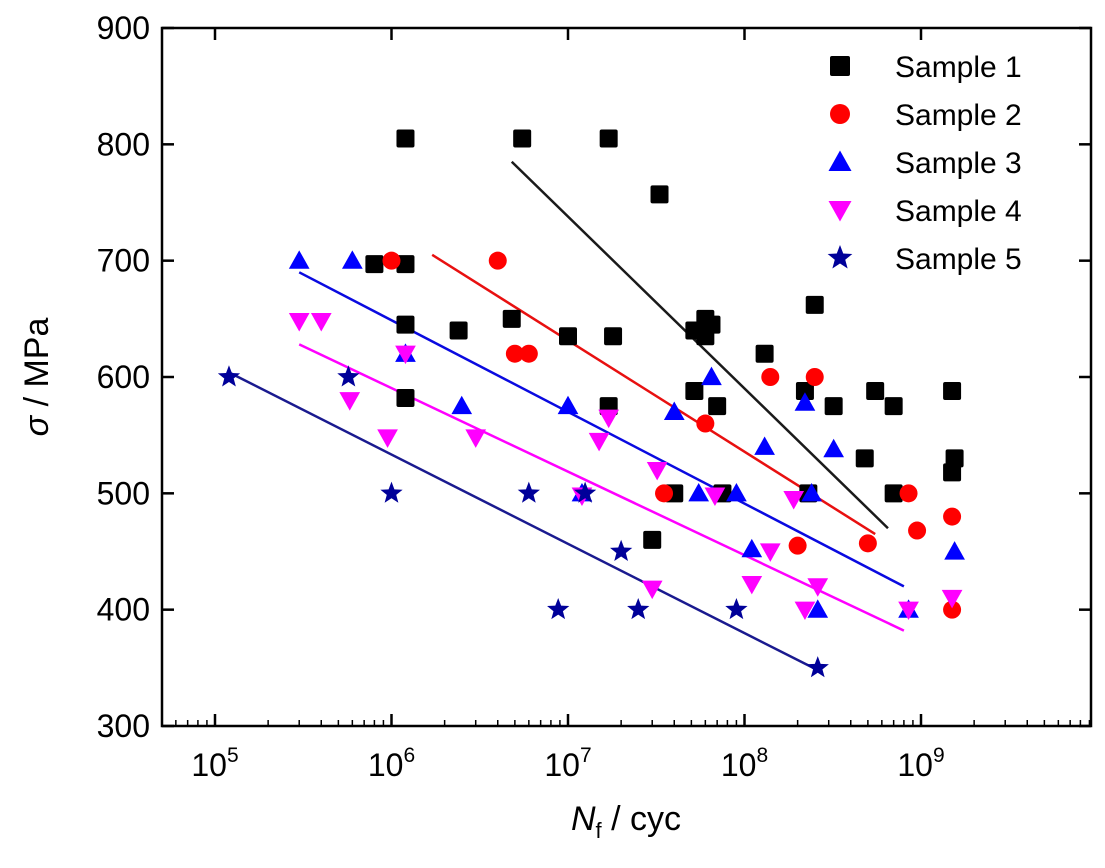 The image size is (1105, 868). What do you see at coordinates (958, 115) in the screenshot?
I see `legend-label-sample-2: Sample 2` at bounding box center [958, 115].